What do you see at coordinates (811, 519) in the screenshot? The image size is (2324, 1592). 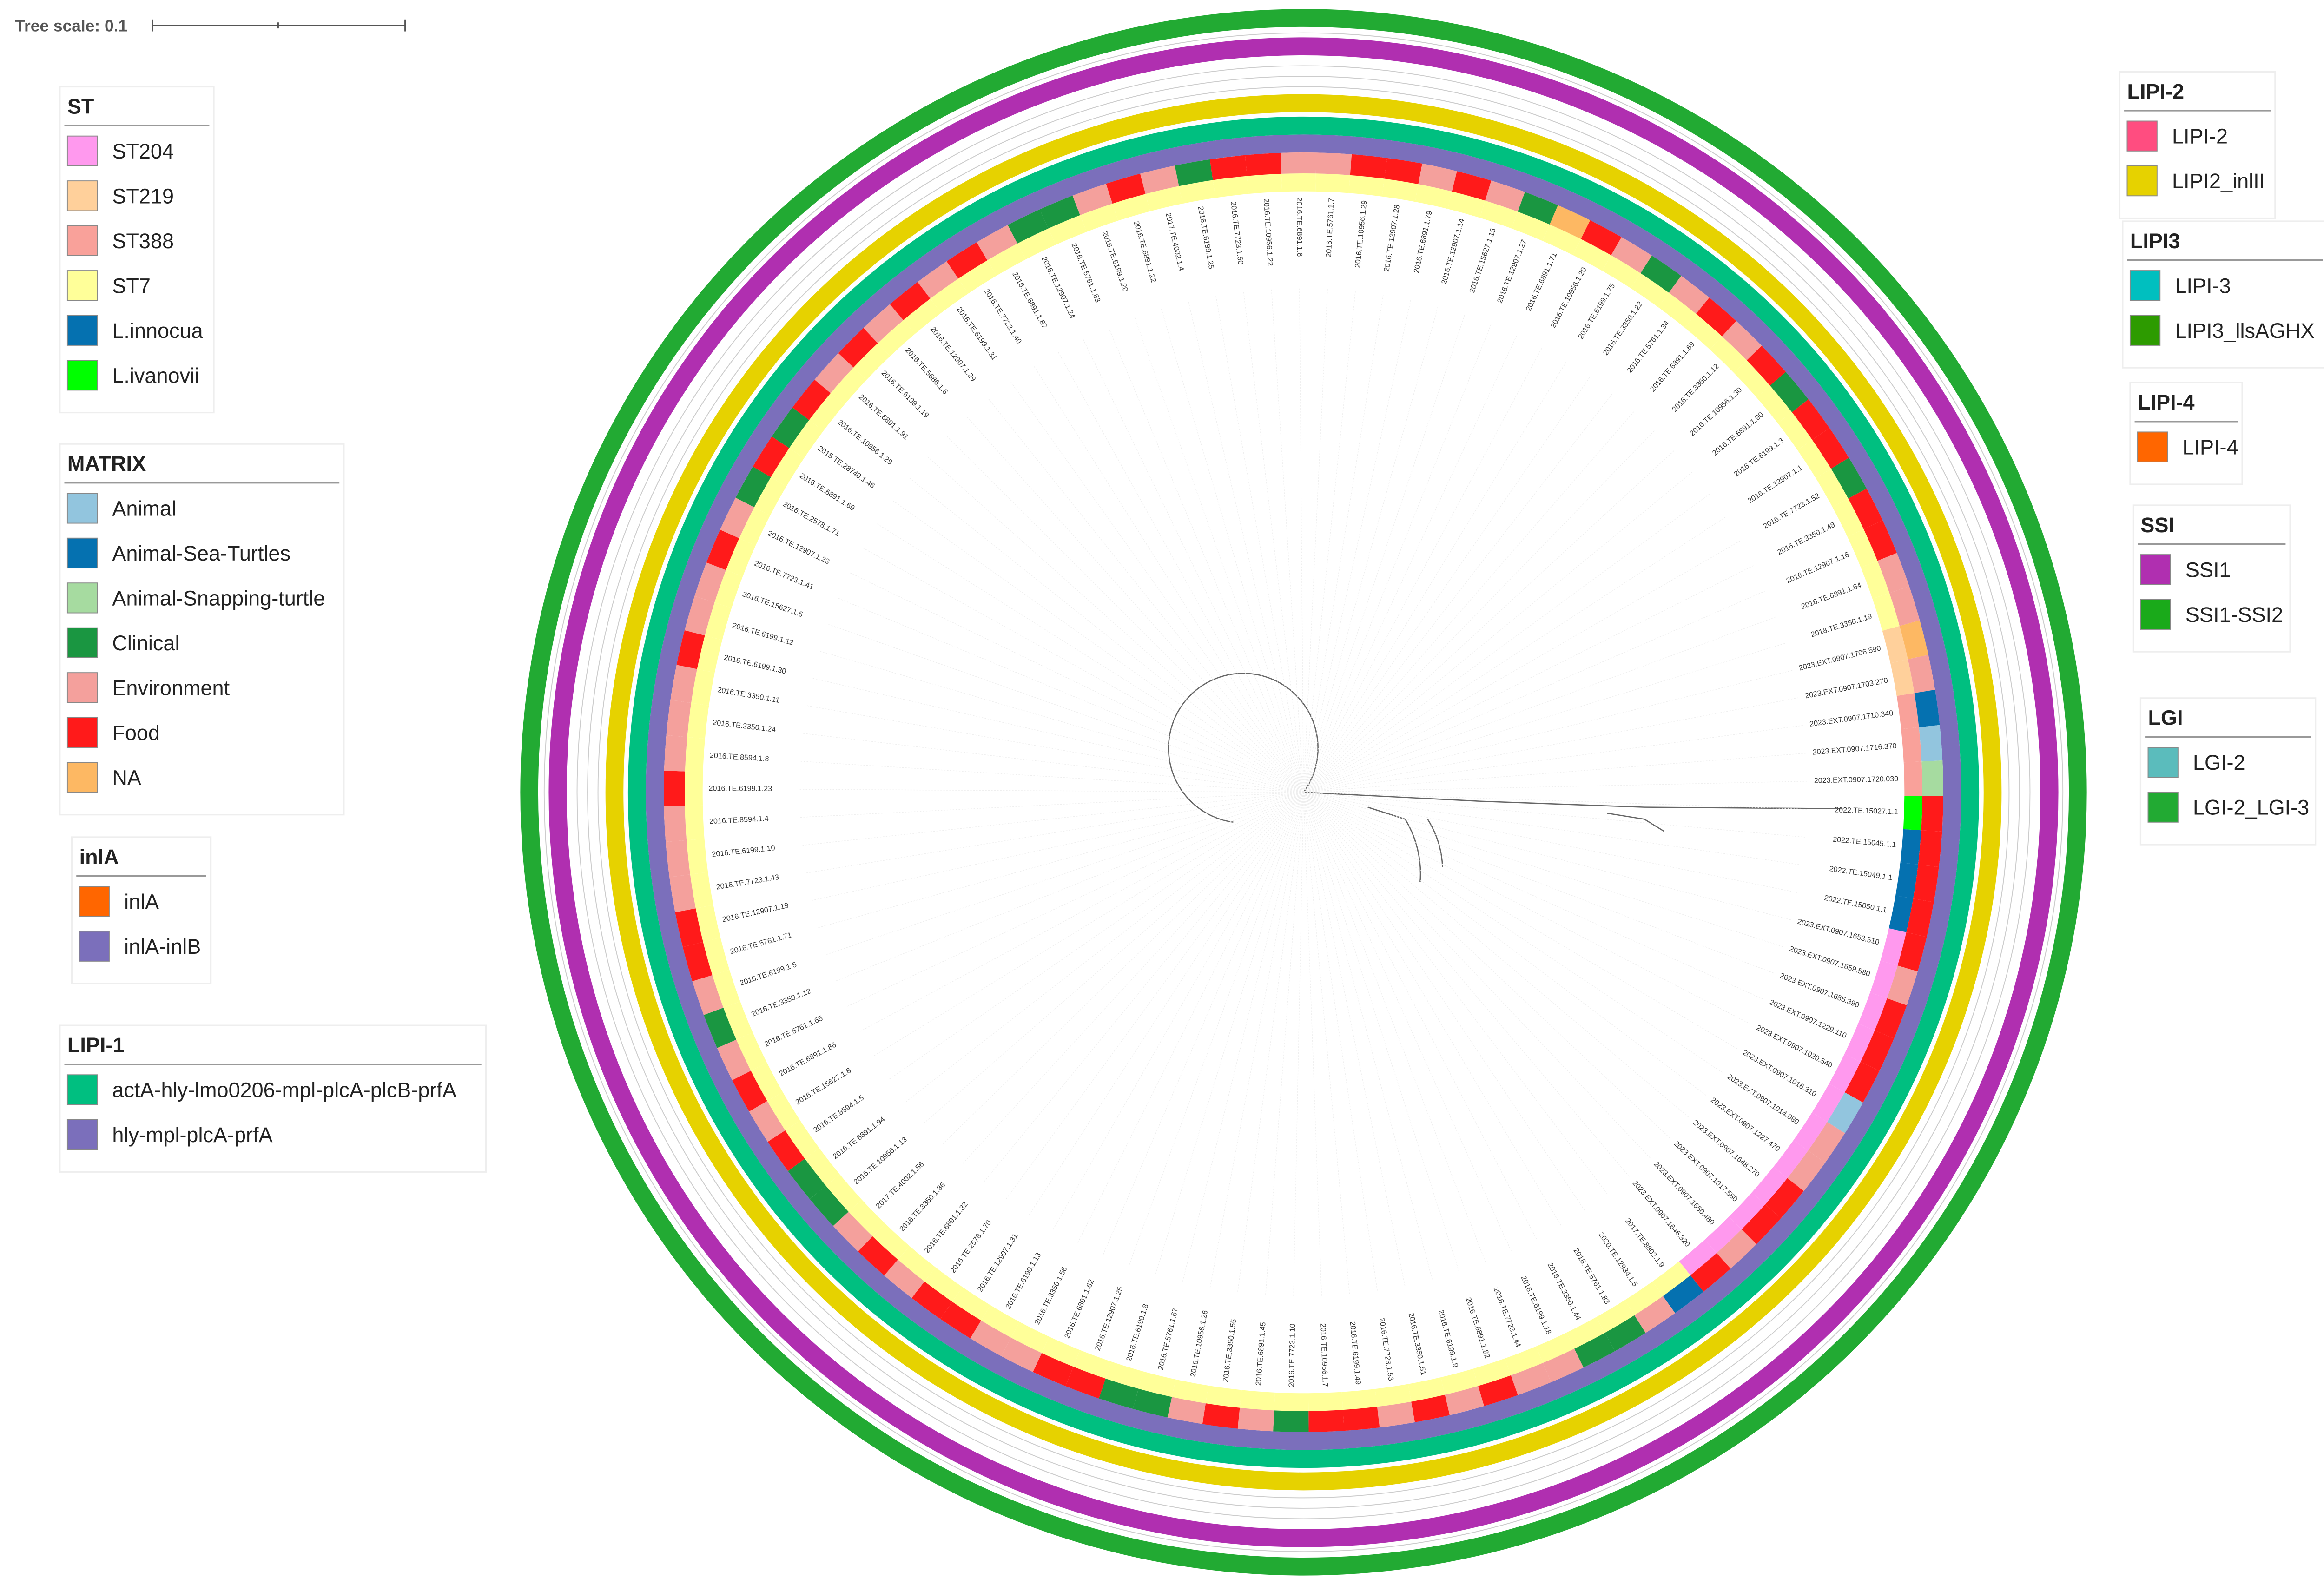 I see `leaf-label: 2016.TE.2578.1.71` at bounding box center [811, 519].